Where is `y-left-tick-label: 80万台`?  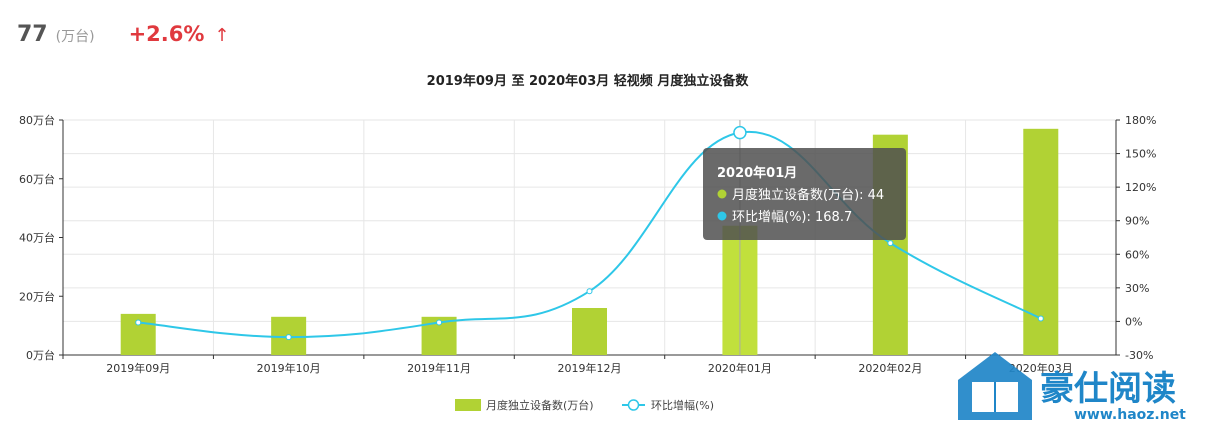 y-left-tick-label: 80万台 is located at coordinates (37, 120).